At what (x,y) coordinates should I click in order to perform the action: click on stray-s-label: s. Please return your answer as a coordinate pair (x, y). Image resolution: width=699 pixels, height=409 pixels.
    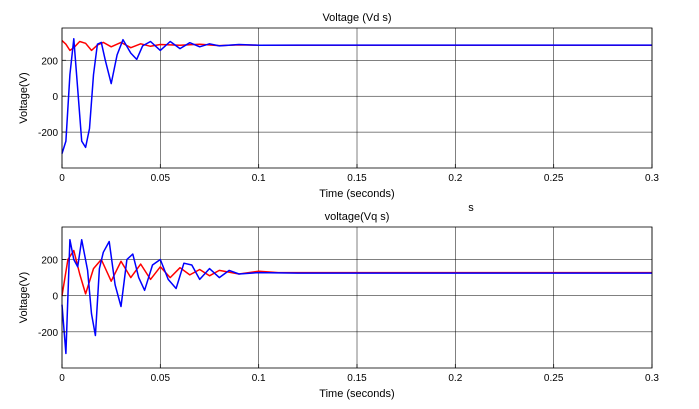
    Looking at the image, I should click on (471, 208).